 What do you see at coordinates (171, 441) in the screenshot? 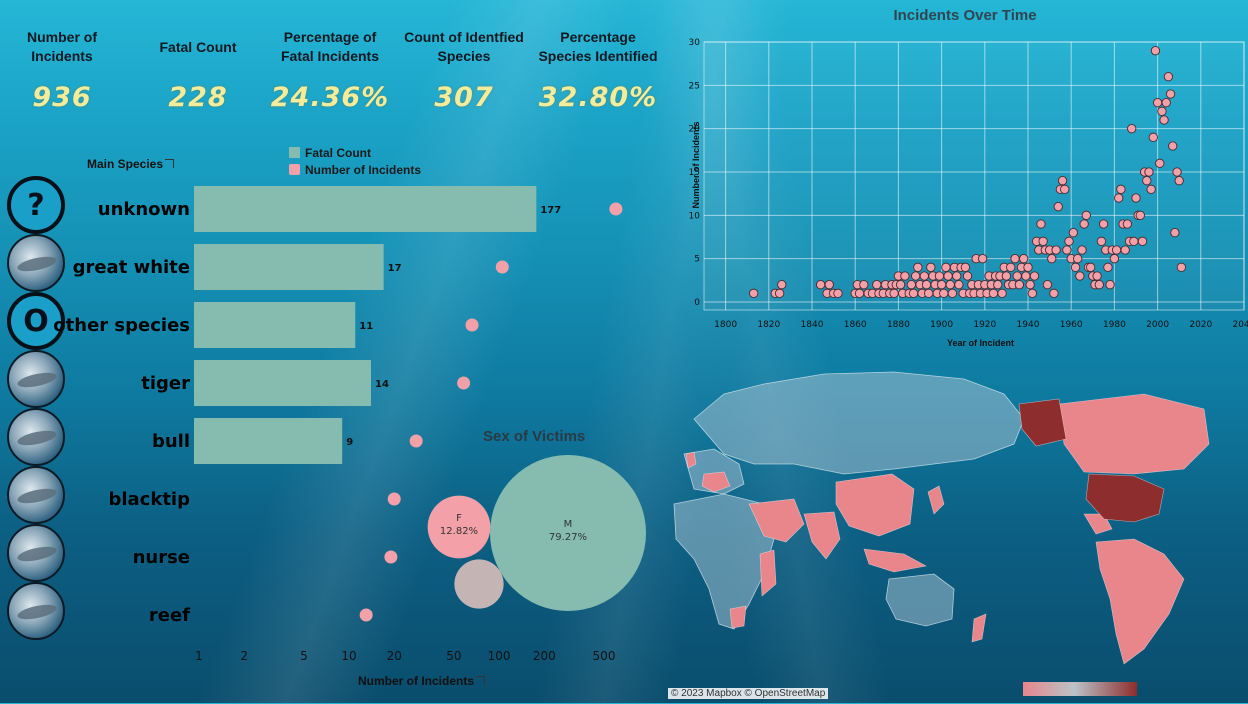
I see `species-label: bull` at bounding box center [171, 441].